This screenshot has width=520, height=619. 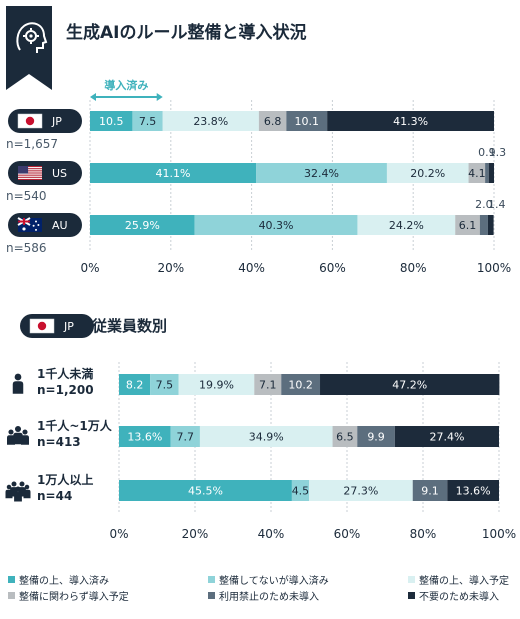 What do you see at coordinates (459, 597) in the screenshot?
I see `legend-label: 不要のため未導入` at bounding box center [459, 597].